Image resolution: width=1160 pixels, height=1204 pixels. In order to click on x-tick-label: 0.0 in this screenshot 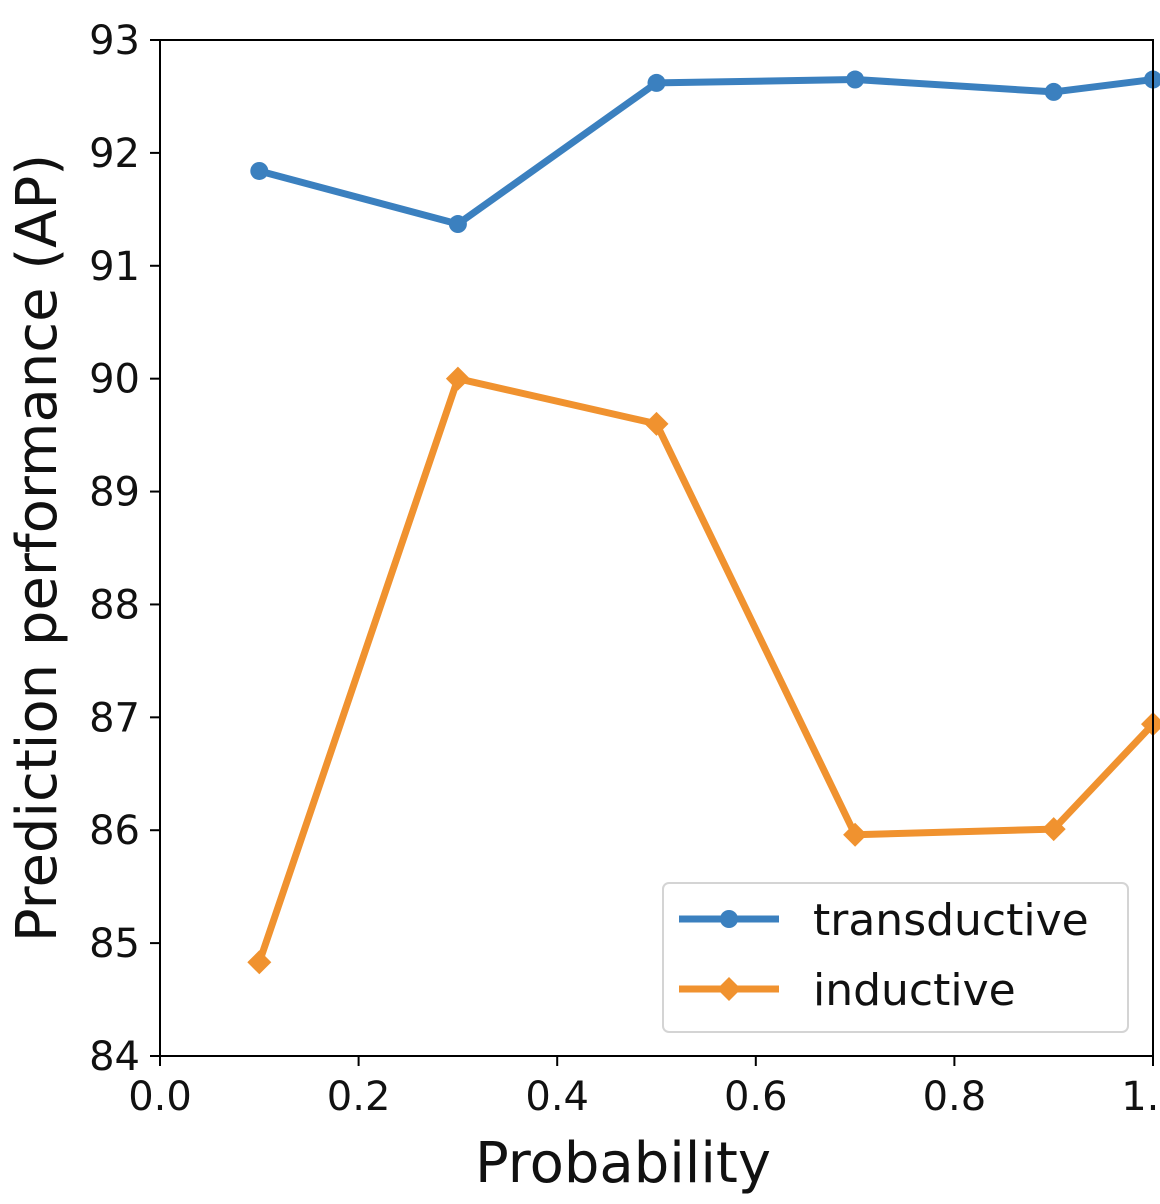, I will do `click(160, 1097)`.